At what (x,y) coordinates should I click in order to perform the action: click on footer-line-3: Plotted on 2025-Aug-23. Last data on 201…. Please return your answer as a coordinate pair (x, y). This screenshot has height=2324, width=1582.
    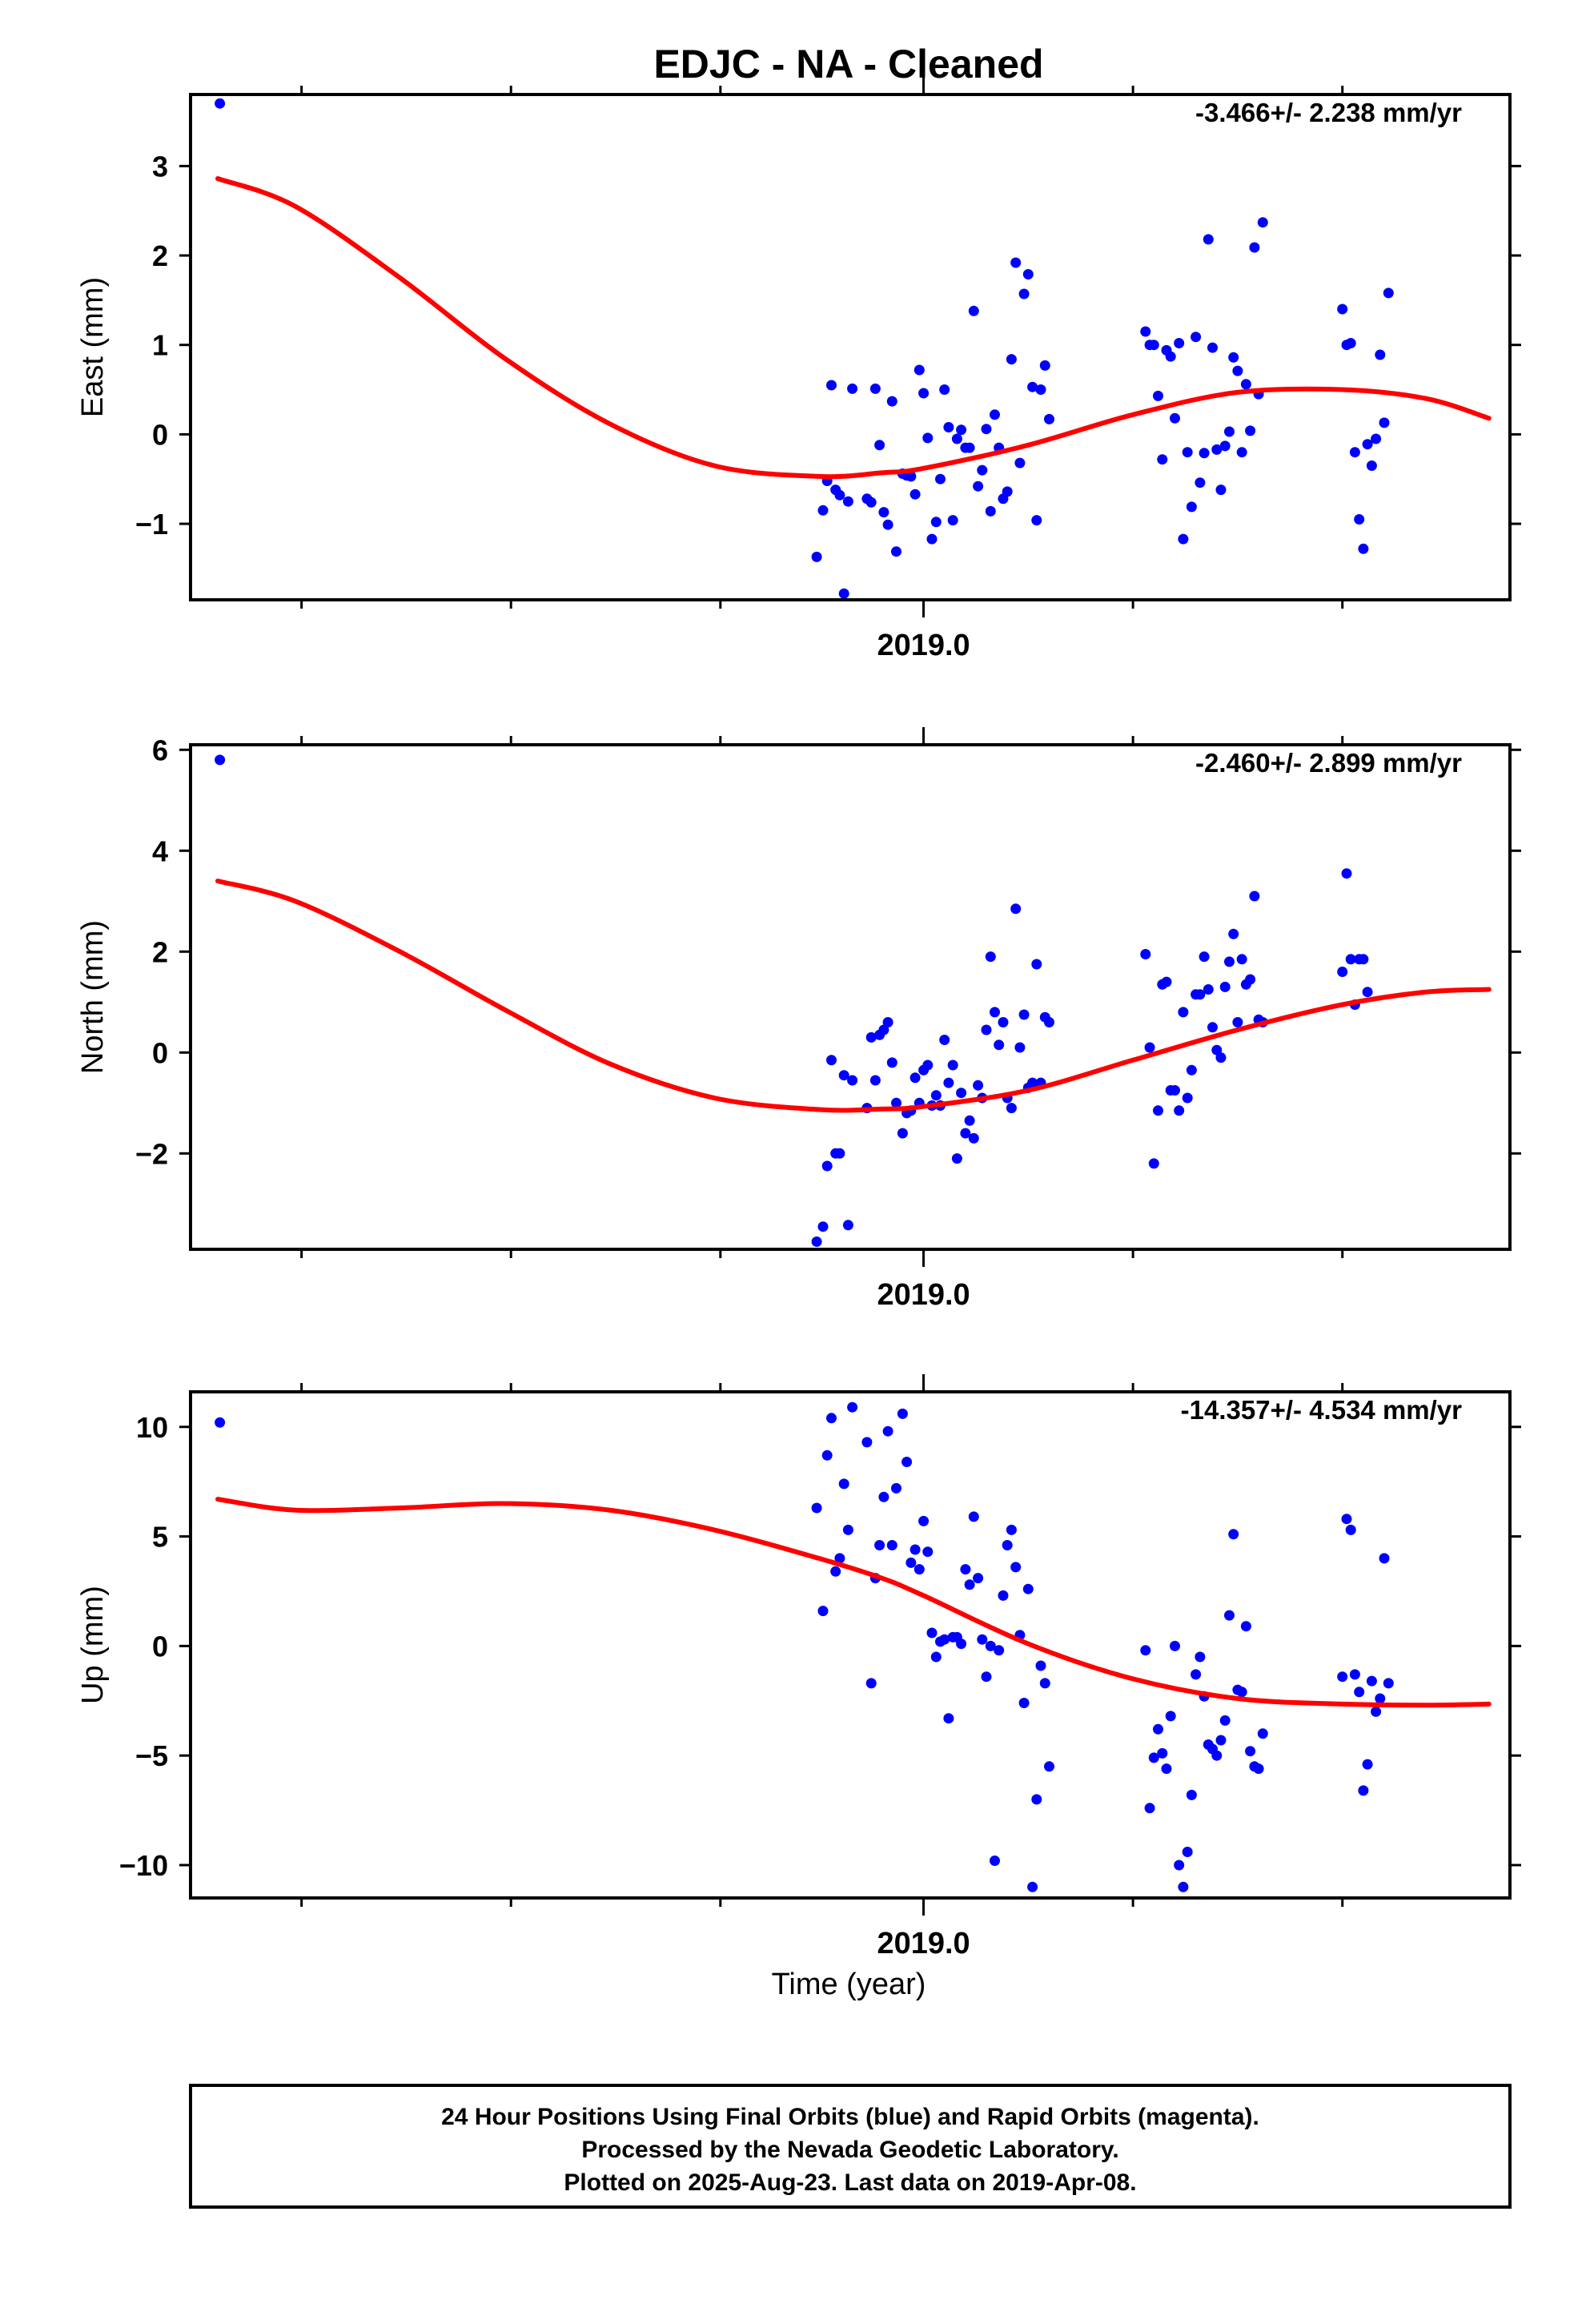
    Looking at the image, I should click on (850, 2182).